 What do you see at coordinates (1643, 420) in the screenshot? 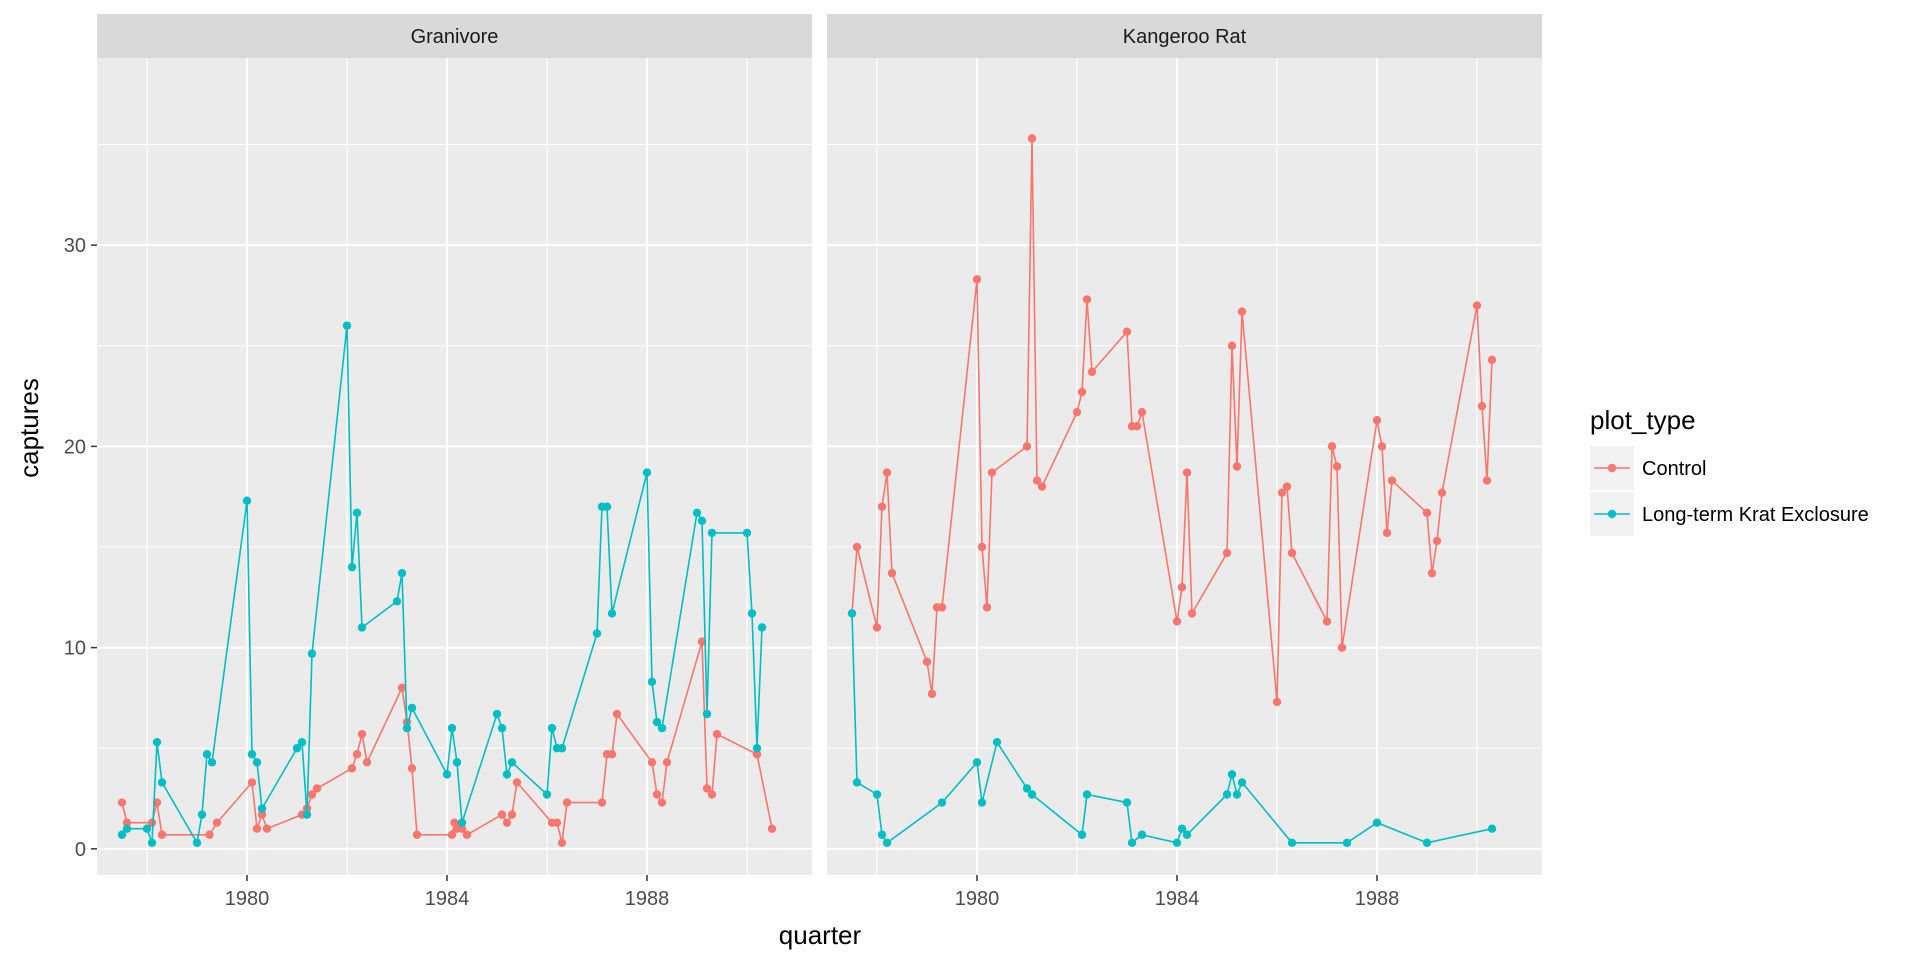
I see `legend-title: plot_type` at bounding box center [1643, 420].